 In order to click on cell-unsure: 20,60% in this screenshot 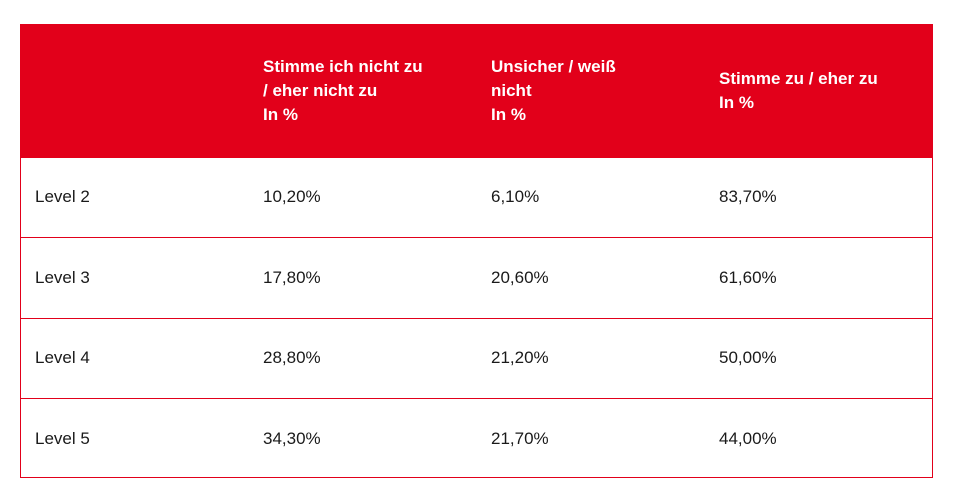, I will do `click(591, 277)`.